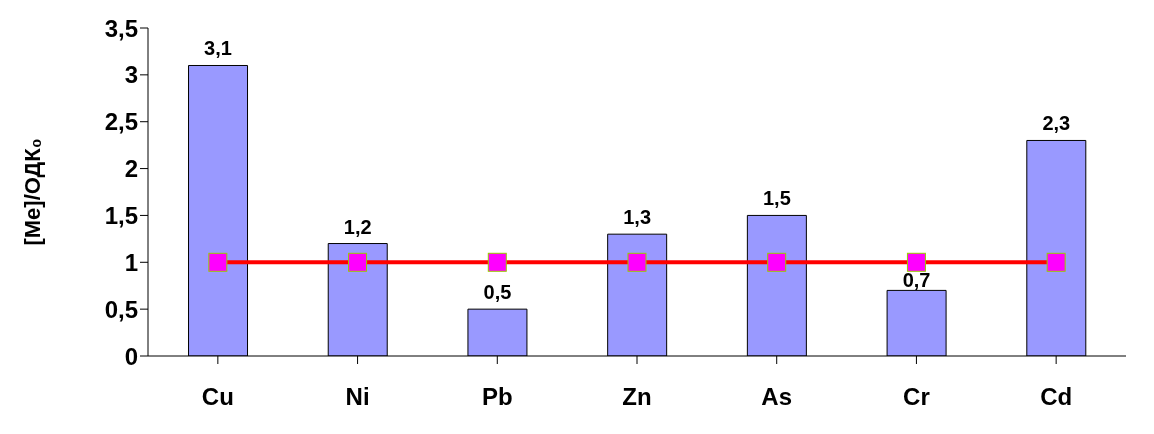  Describe the element at coordinates (131, 262) in the screenshot. I see `y-tick-label: 1` at that location.